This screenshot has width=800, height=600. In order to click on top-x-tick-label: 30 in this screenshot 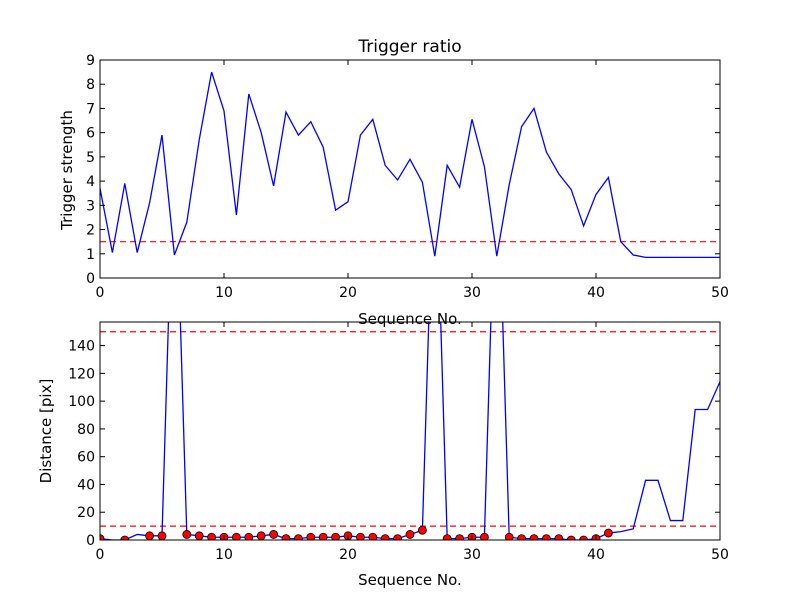, I will do `click(472, 293)`.